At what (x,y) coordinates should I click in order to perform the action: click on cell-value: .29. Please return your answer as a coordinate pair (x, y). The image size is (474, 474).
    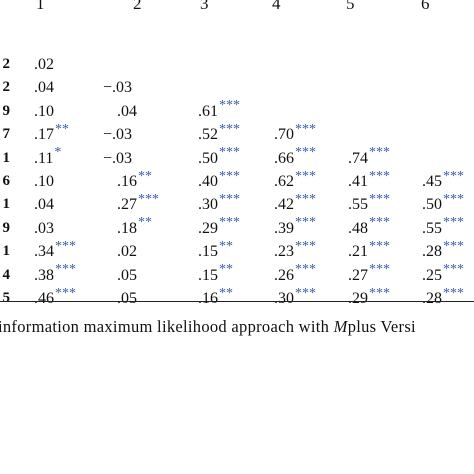
    Looking at the image, I should click on (358, 298).